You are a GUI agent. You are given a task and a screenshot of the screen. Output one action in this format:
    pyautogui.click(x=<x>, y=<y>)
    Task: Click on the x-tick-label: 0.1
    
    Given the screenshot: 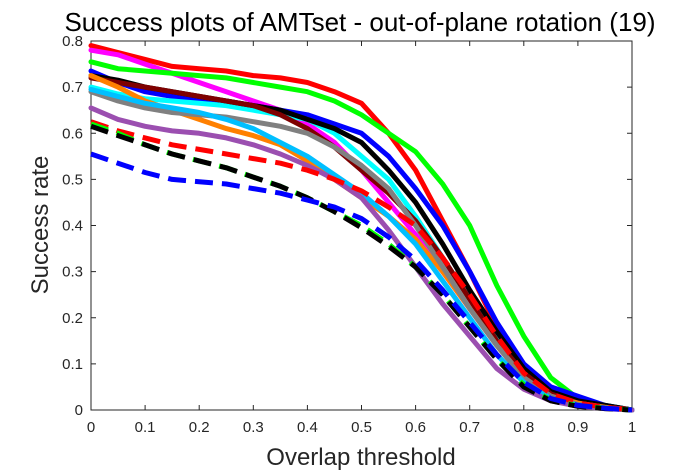 What is the action you would take?
    pyautogui.click(x=145, y=427)
    